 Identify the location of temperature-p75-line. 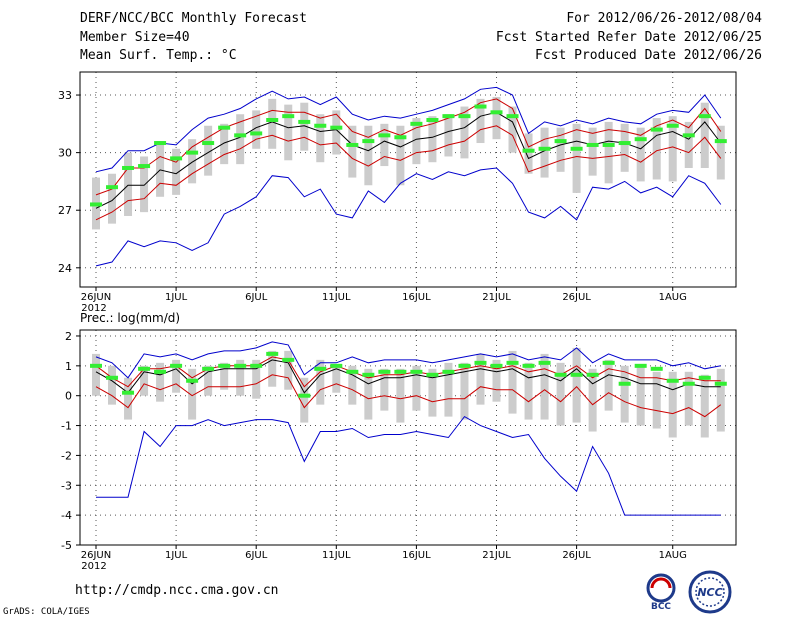
(408, 147).